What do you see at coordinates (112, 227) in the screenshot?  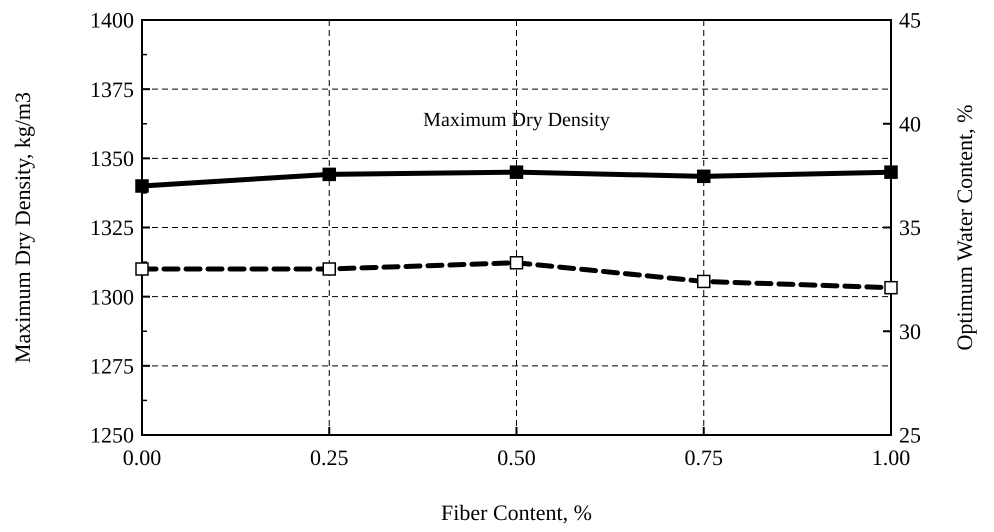 I see `y-tick-label: 1325` at bounding box center [112, 227].